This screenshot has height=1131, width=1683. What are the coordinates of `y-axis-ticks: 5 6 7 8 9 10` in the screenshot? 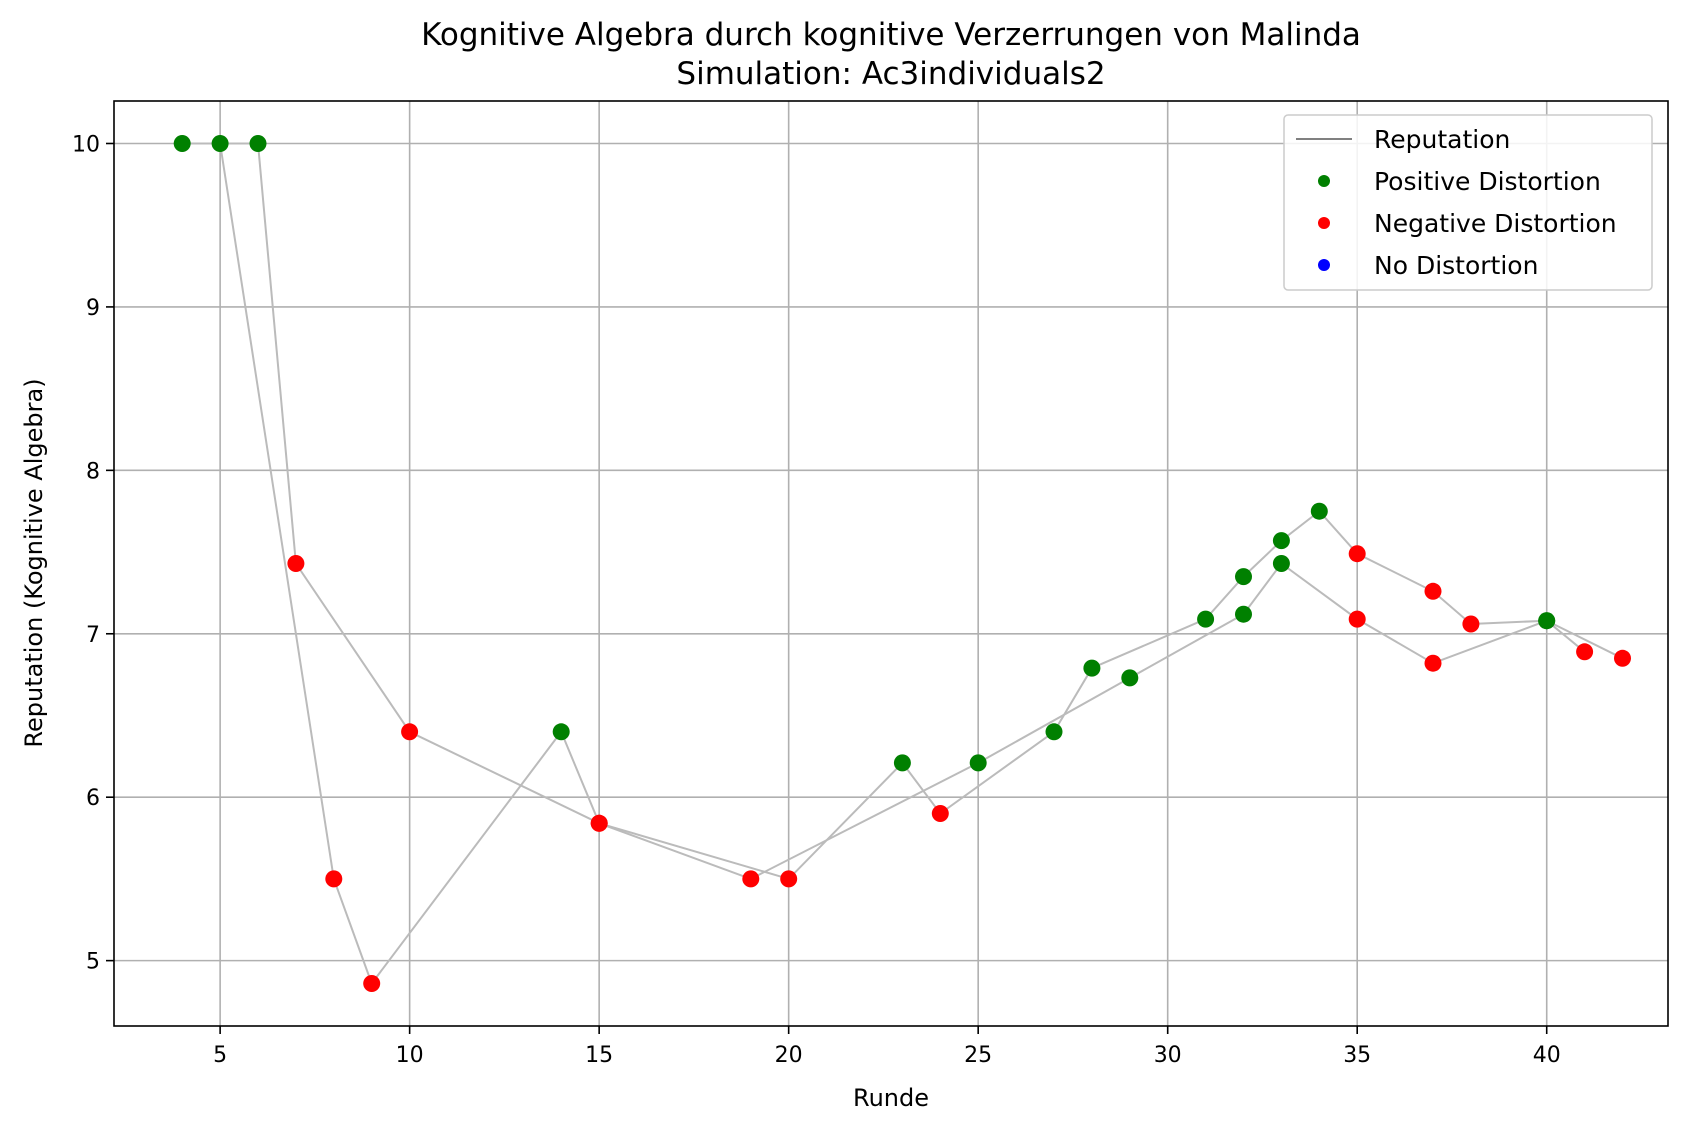 It's located at (93, 553).